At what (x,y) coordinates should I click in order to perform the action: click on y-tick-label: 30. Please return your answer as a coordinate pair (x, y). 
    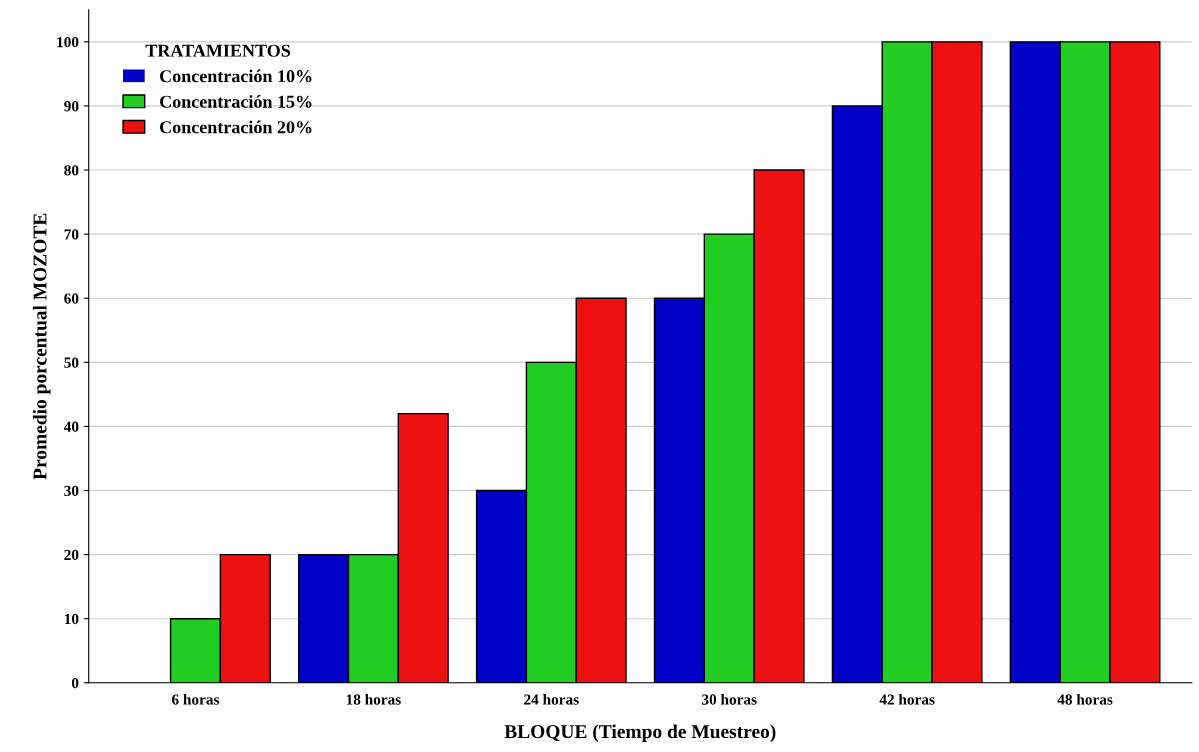
    Looking at the image, I should click on (71, 490).